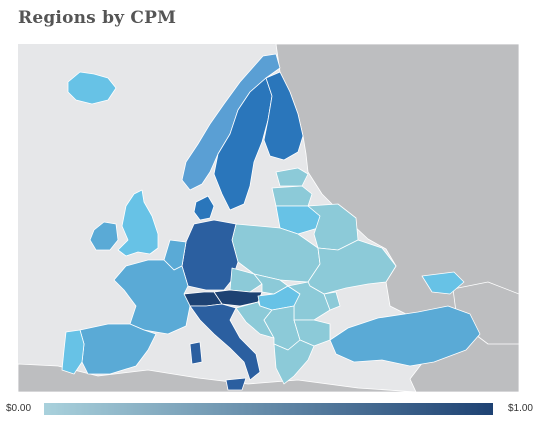  I want to click on region-france, so click(152, 297).